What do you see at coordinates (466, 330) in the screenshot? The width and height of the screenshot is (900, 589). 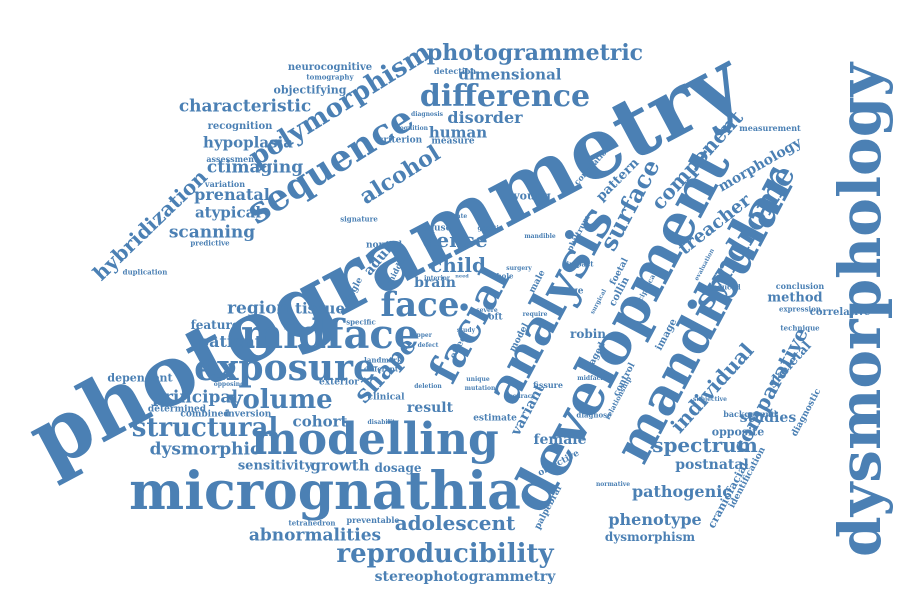 I see `word: study` at bounding box center [466, 330].